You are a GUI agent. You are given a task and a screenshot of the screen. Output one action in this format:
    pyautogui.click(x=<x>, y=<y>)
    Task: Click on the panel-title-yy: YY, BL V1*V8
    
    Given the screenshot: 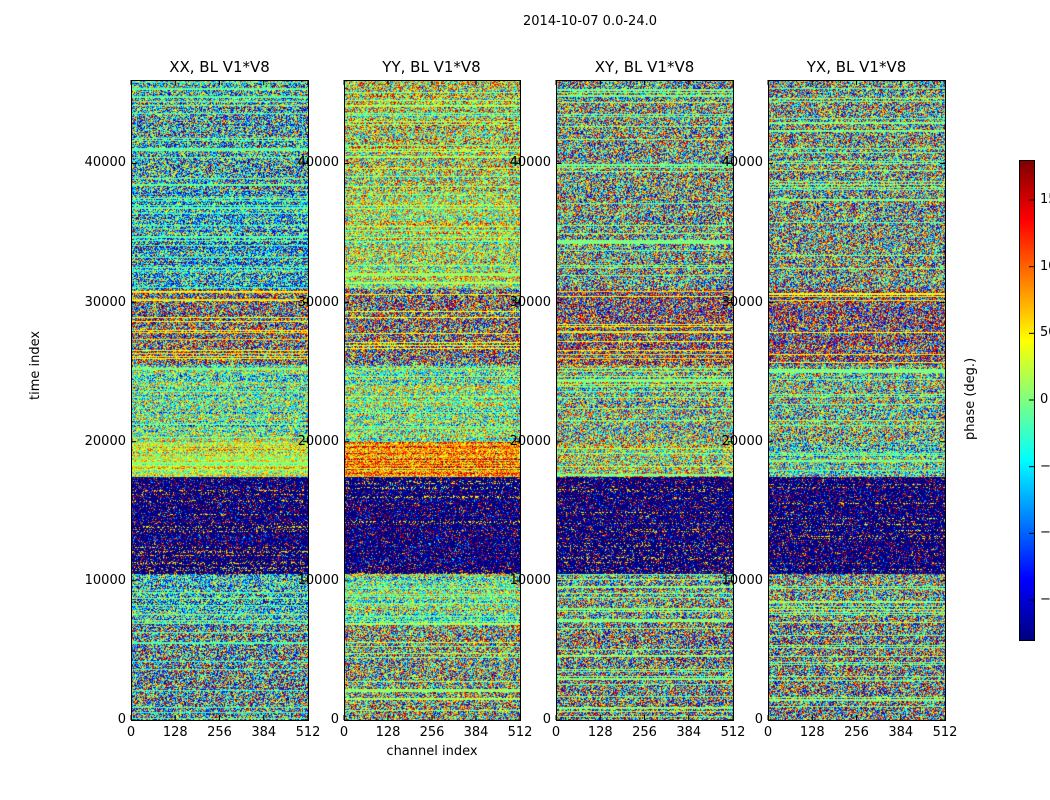 What is the action you would take?
    pyautogui.click(x=431, y=67)
    